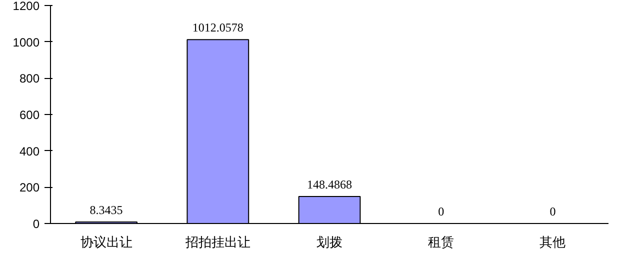 This screenshot has width=628, height=260. Describe the element at coordinates (29, 151) in the screenshot. I see `y-tick-label: 400` at that location.